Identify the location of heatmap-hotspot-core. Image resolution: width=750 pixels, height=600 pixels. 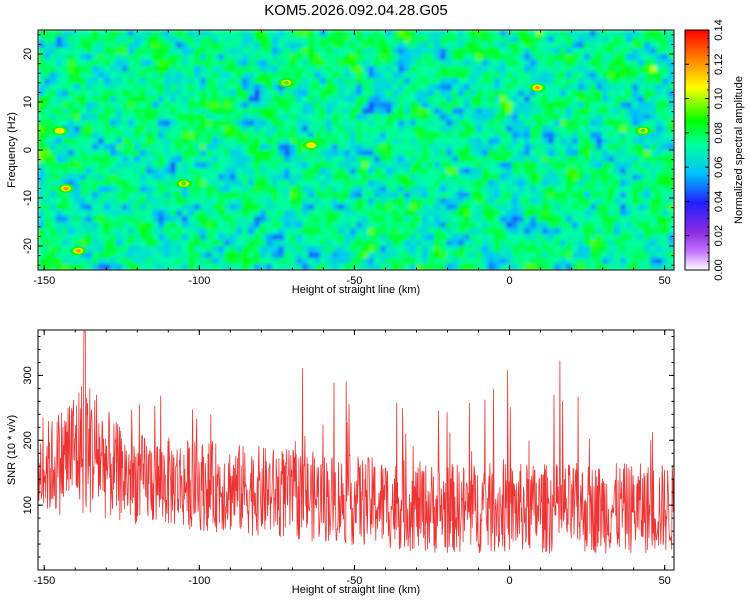
(537, 87).